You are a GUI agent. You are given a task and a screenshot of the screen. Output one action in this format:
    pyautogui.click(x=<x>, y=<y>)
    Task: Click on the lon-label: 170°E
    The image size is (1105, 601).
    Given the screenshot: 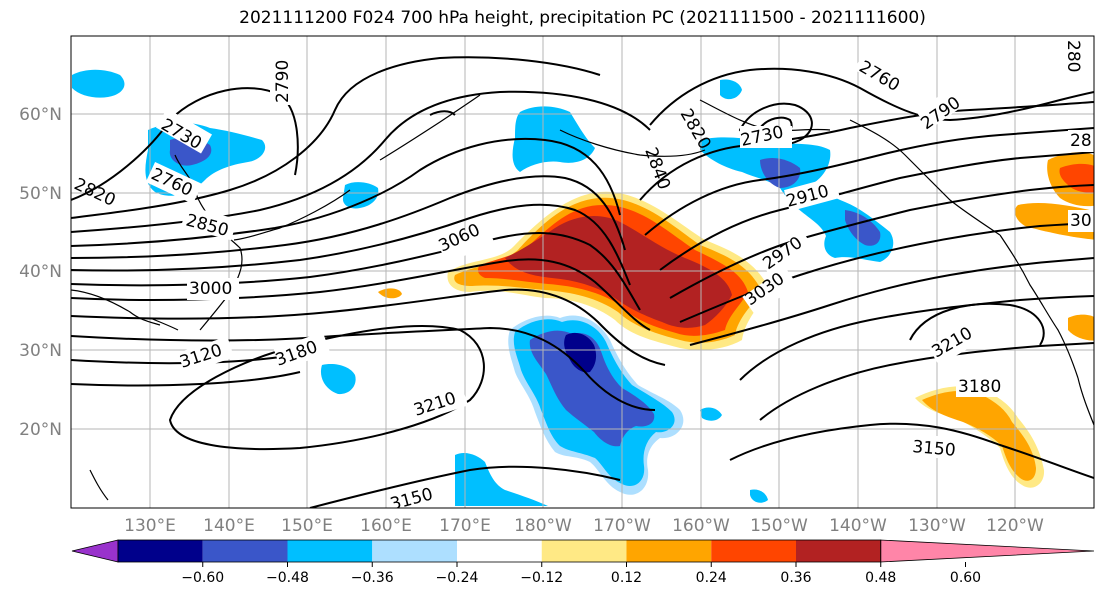 What is the action you would take?
    pyautogui.click(x=465, y=526)
    